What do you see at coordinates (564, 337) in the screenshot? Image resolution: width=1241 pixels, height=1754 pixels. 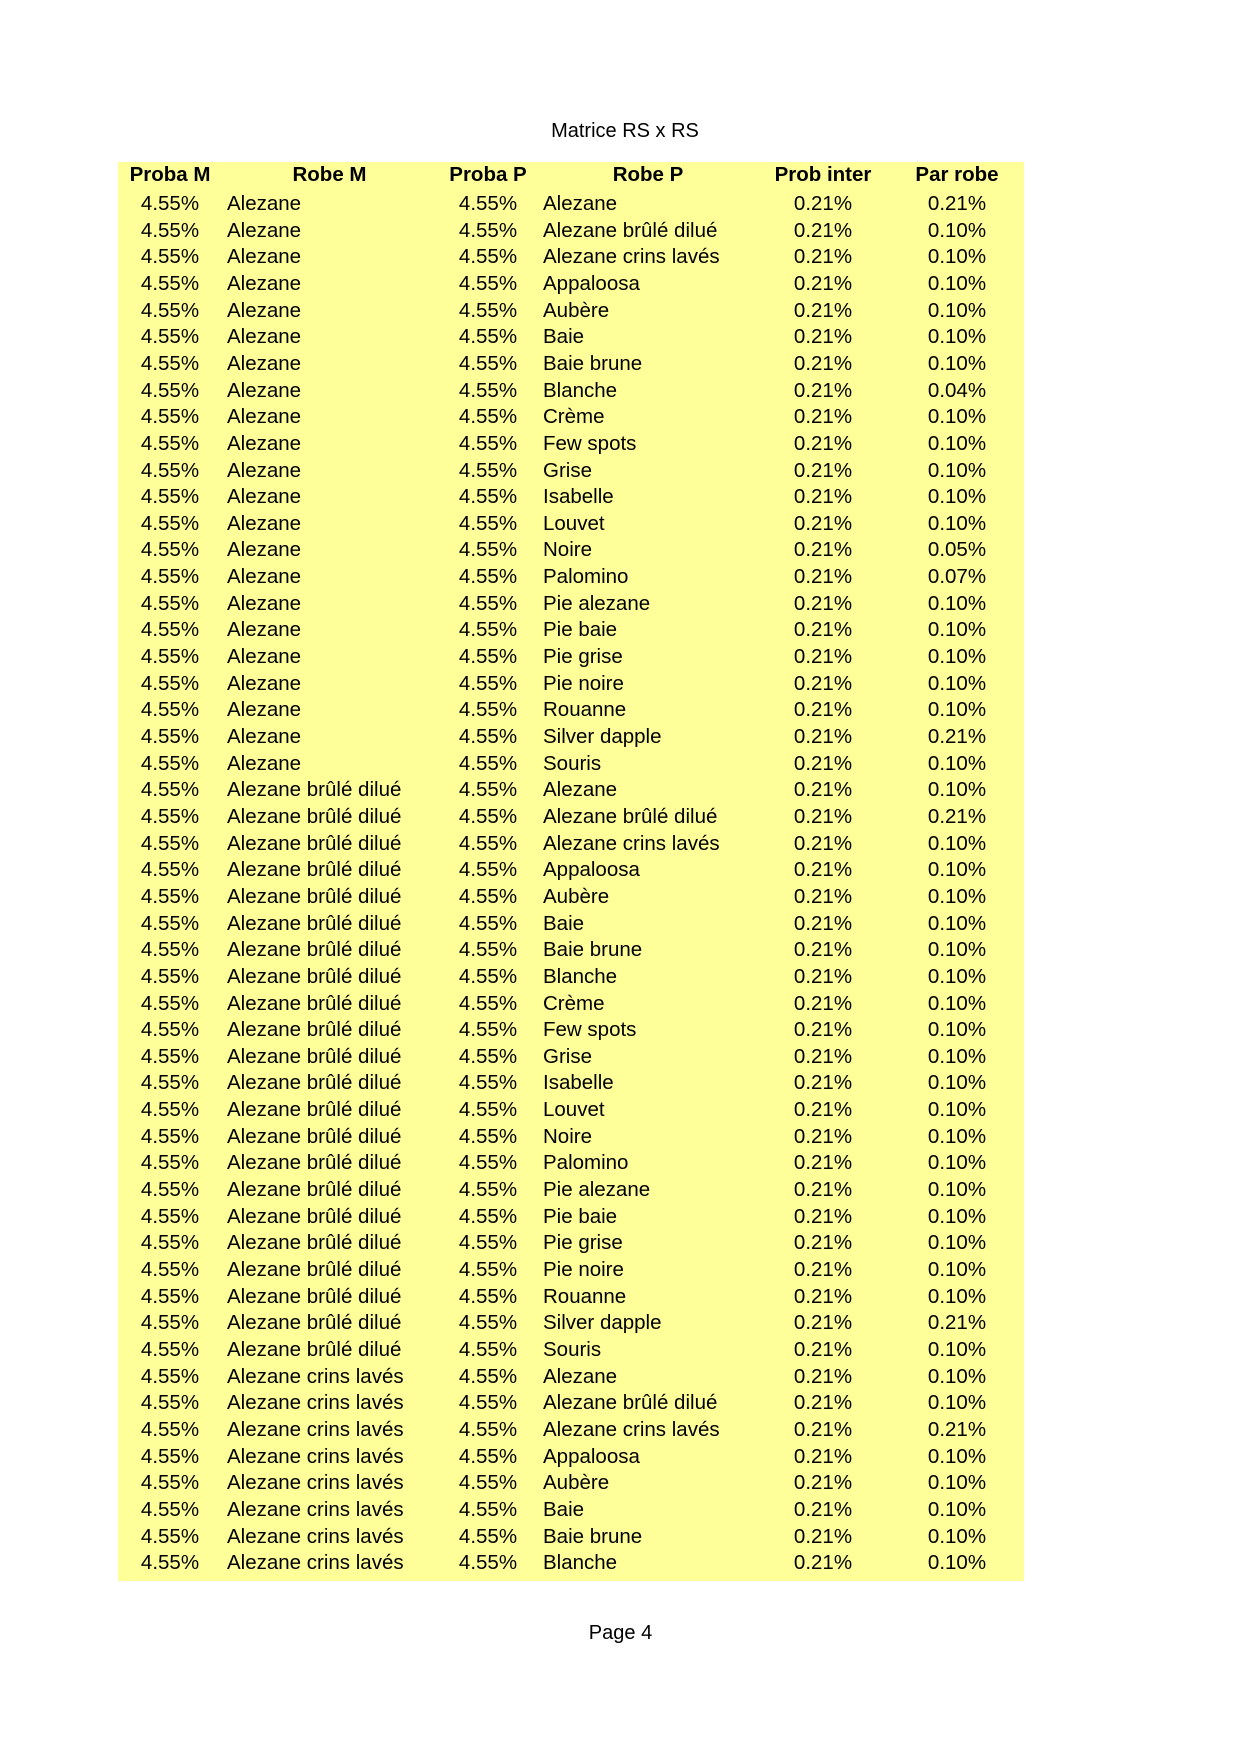 I see `cell-robe-p: Baie` at bounding box center [564, 337].